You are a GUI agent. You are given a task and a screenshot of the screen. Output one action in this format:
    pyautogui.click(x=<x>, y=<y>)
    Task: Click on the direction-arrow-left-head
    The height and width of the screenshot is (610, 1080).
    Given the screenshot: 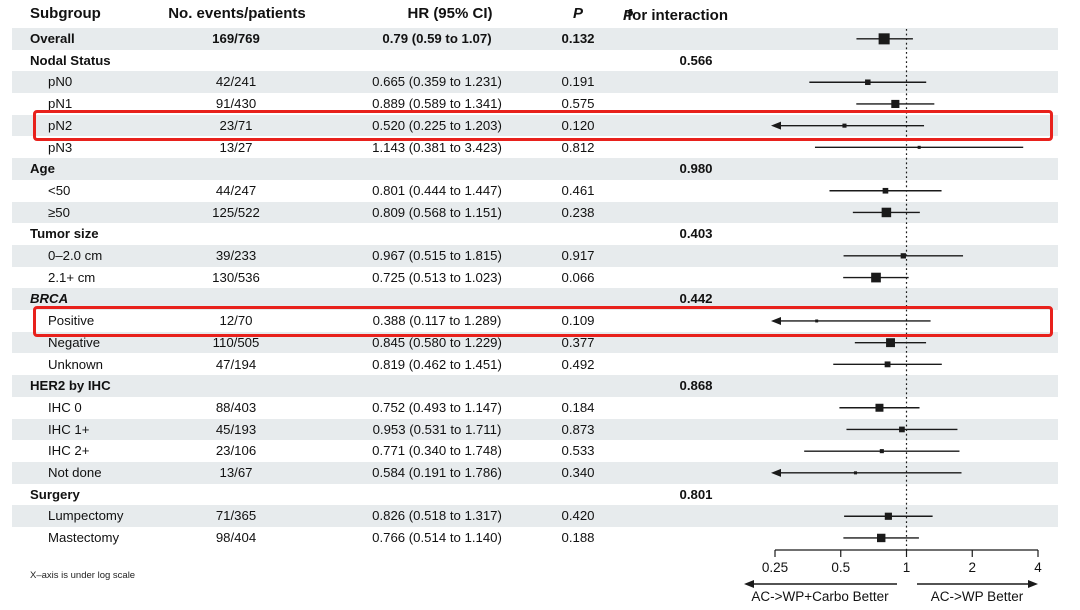 What is the action you would take?
    pyautogui.click(x=749, y=584)
    